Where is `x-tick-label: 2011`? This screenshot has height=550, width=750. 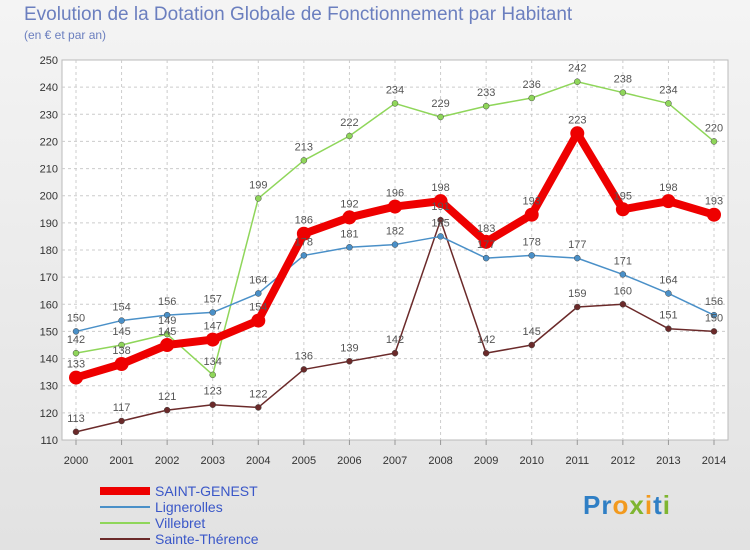 x-tick-label: 2011 is located at coordinates (577, 461).